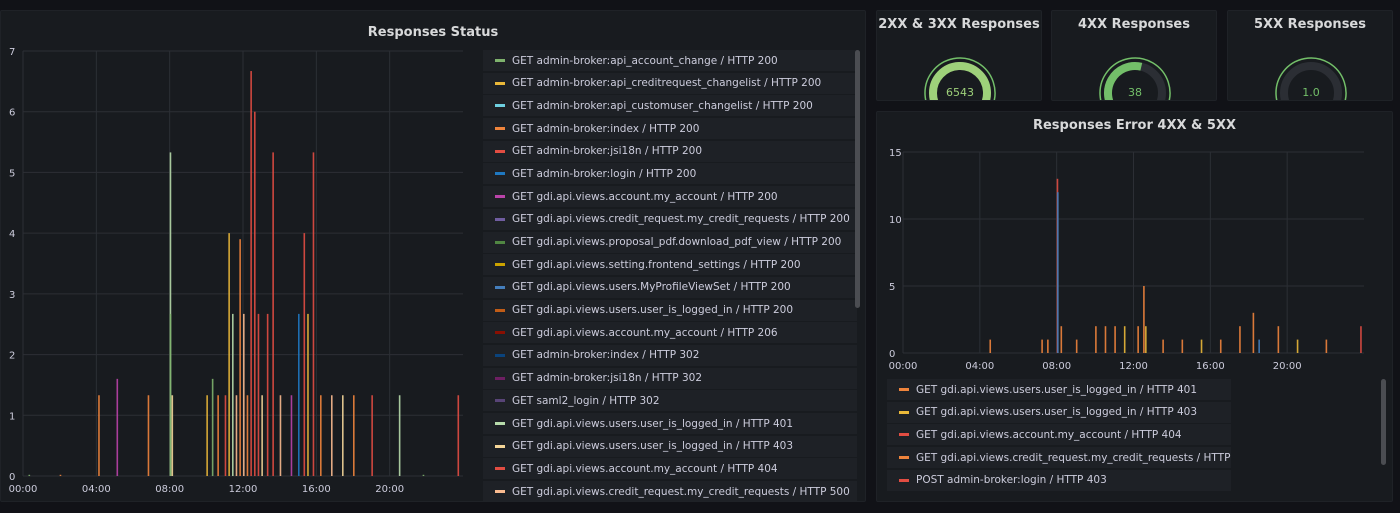  Describe the element at coordinates (1056, 366) in the screenshot. I see `x-tick-label: 08:00` at that location.